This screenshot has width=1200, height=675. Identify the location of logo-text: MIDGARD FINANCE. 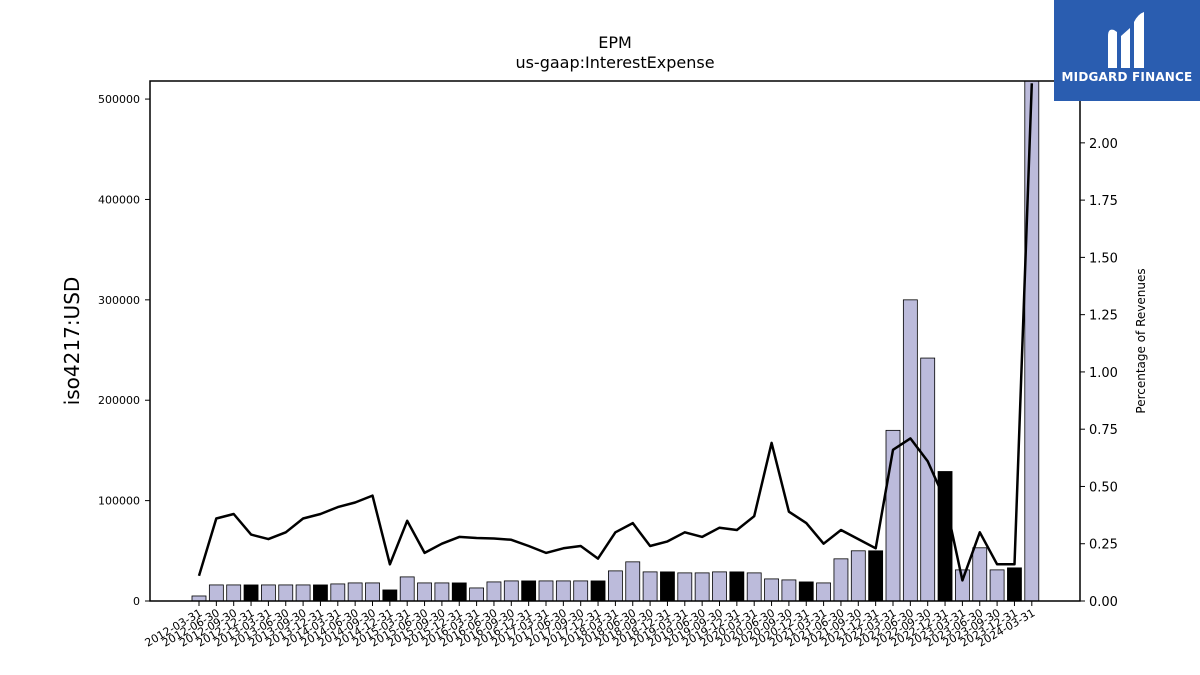
(1127, 77).